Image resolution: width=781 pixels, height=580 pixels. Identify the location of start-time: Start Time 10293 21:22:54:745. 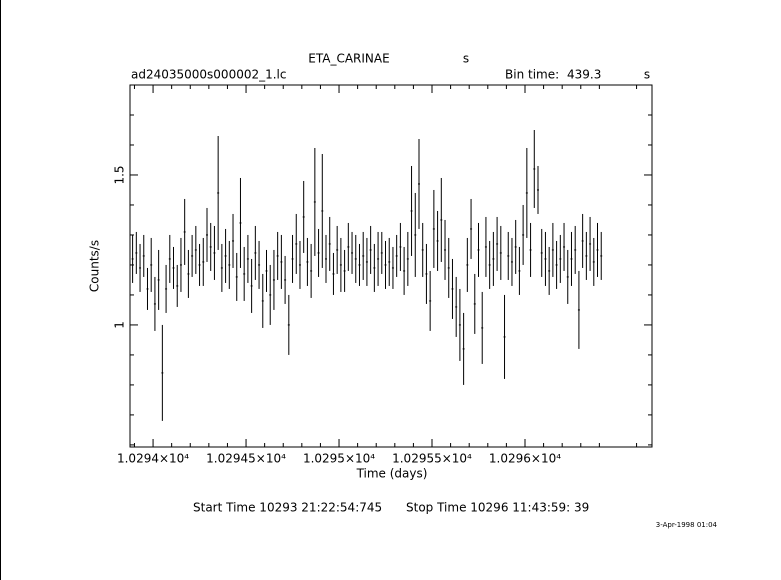
(287, 508).